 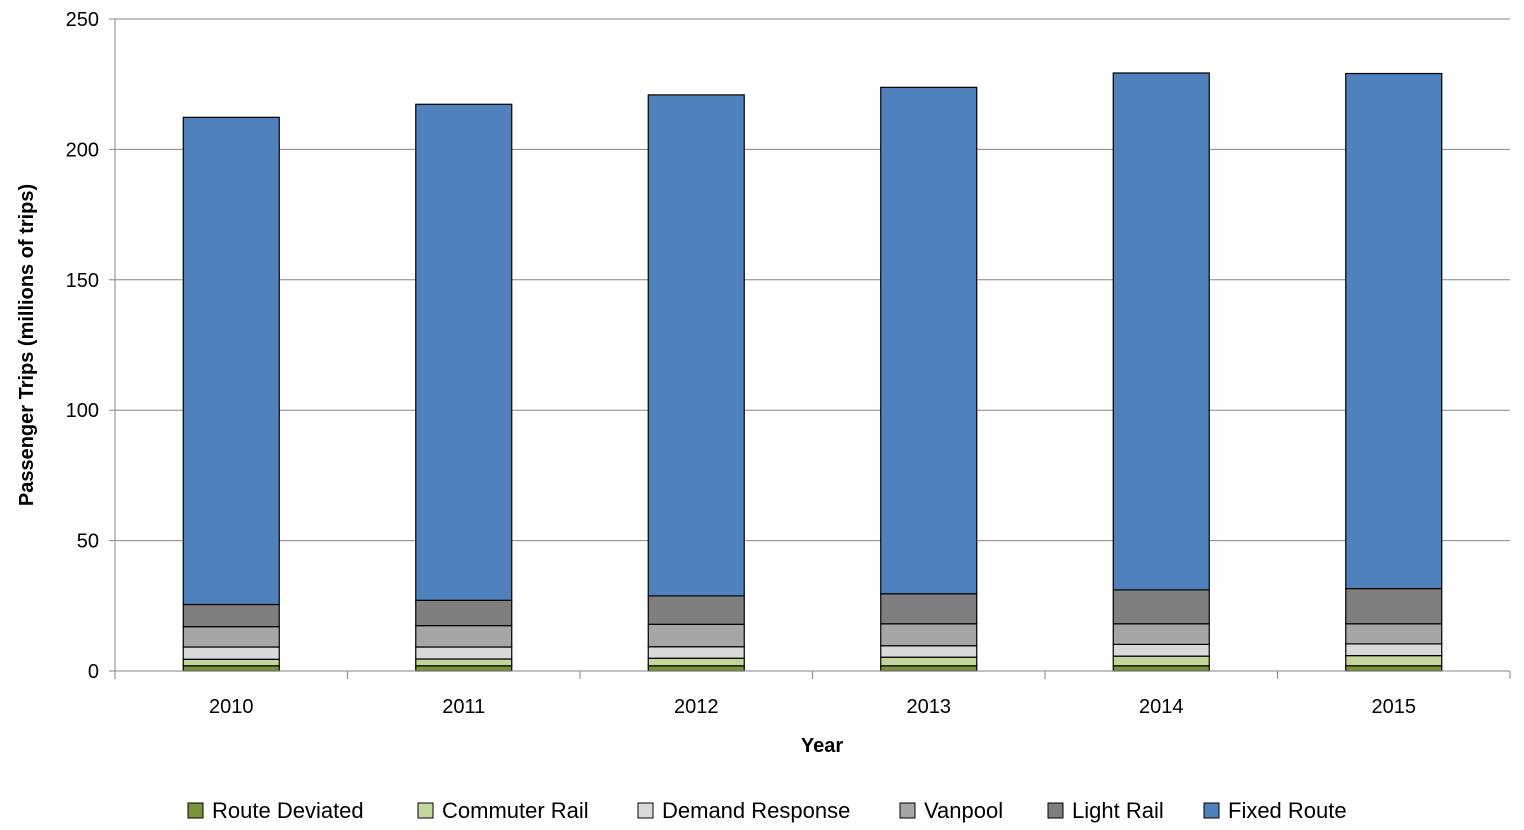 What do you see at coordinates (464, 653) in the screenshot?
I see `bar-segment-demand-response-2011` at bounding box center [464, 653].